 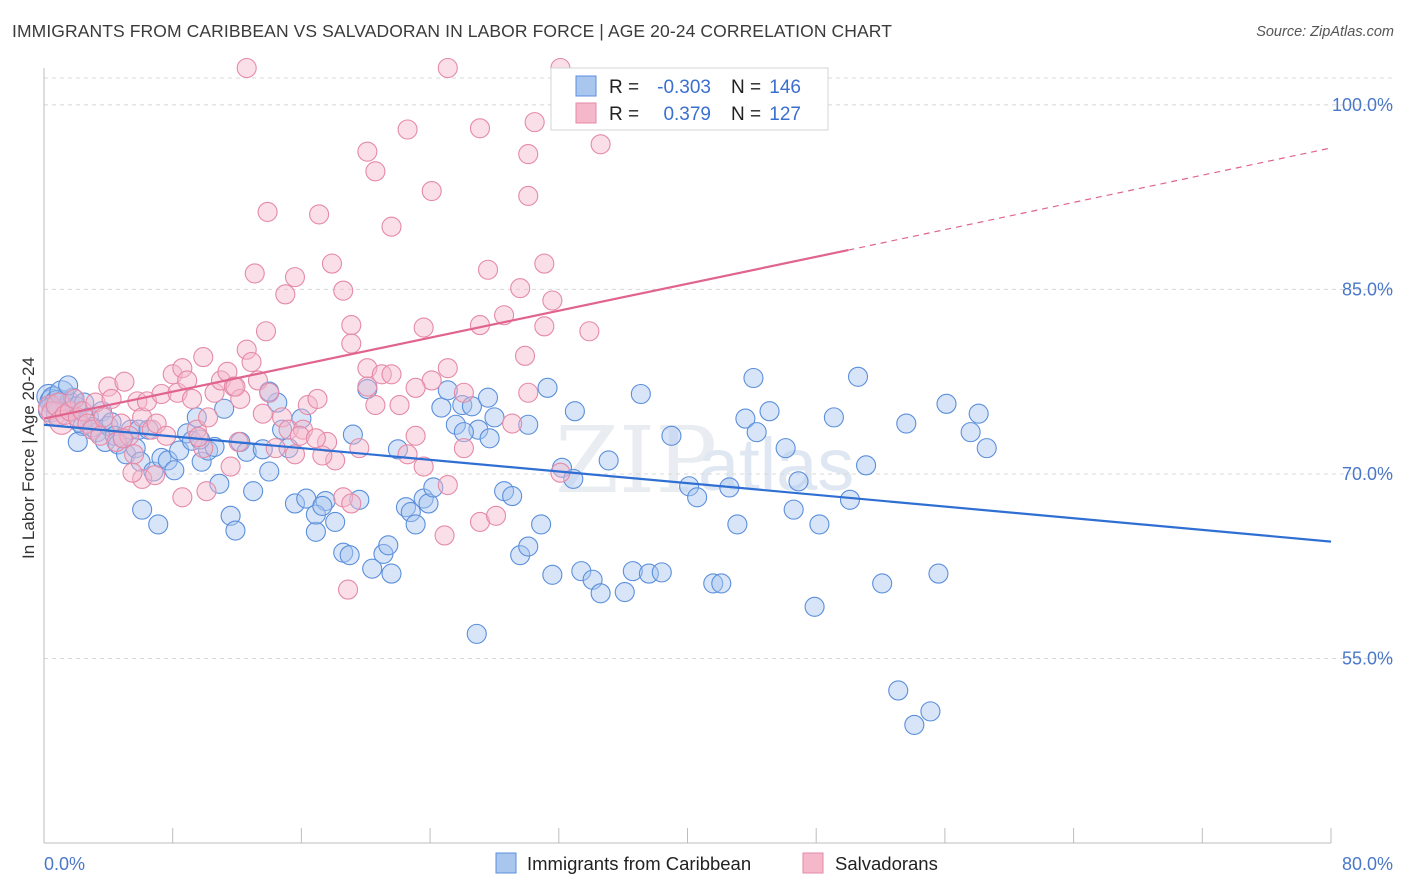 I want to click on x-tick-label-1: 80.0%, so click(x=1367, y=864).